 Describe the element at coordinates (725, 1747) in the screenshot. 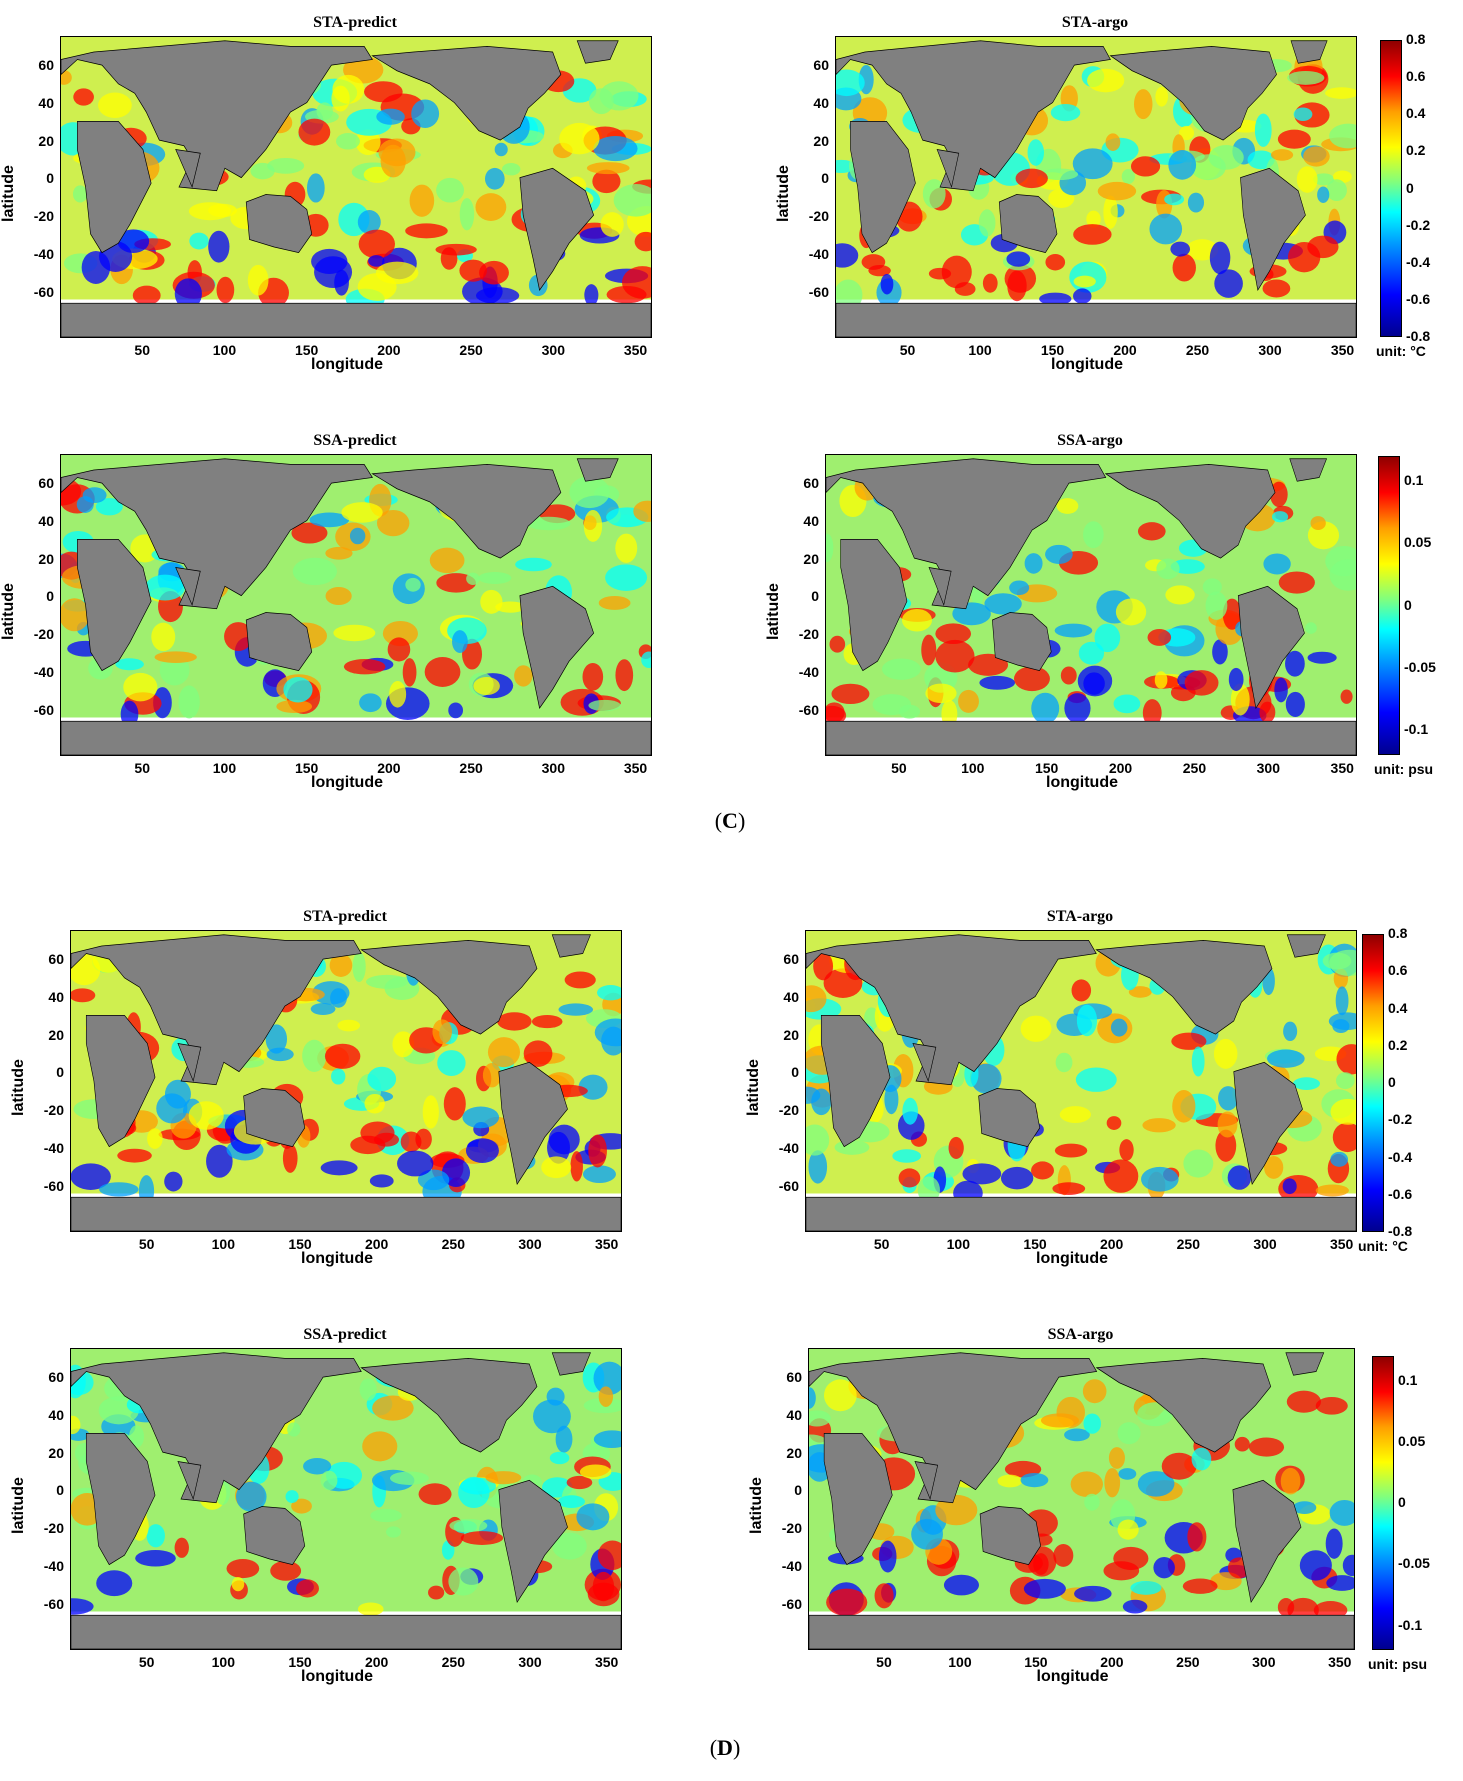

I see `figure-label-d: (D)` at that location.